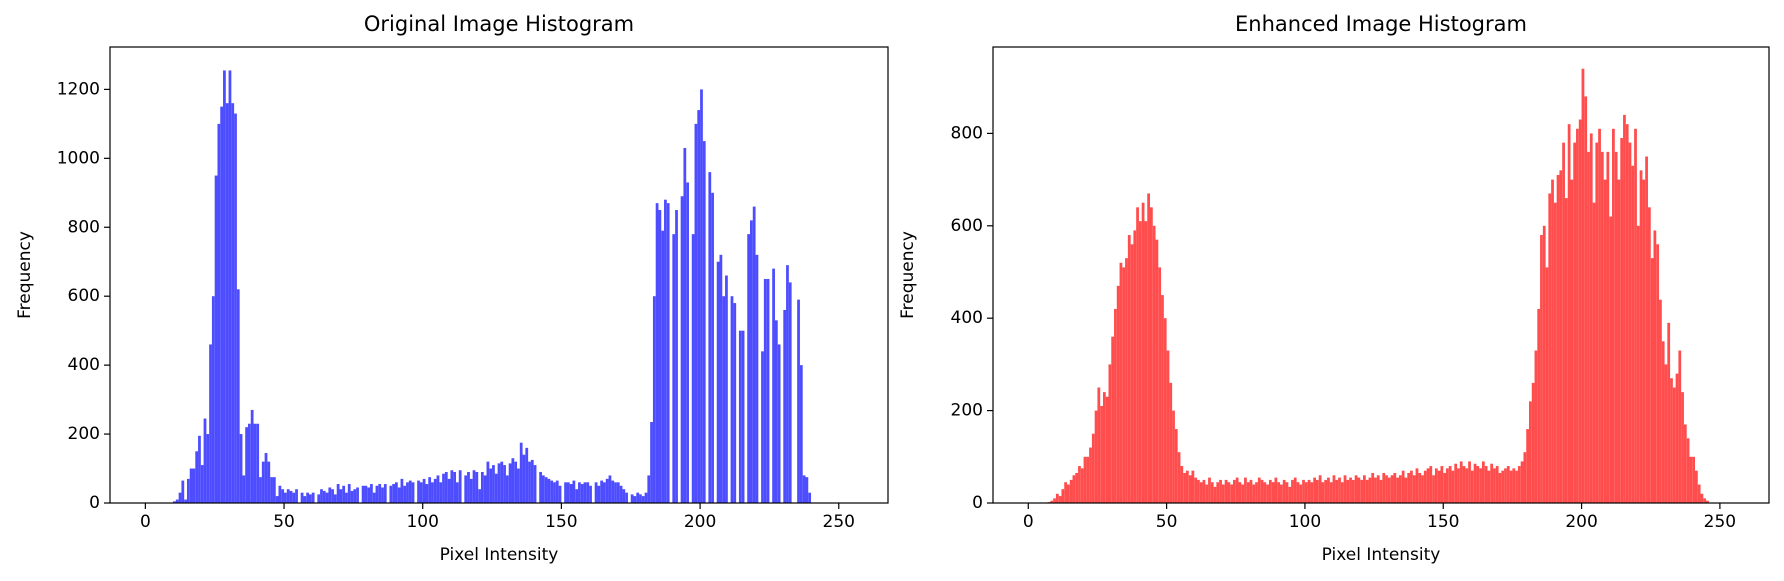 This screenshot has width=1784, height=581. I want to click on y-tick-label: 800, so click(967, 133).